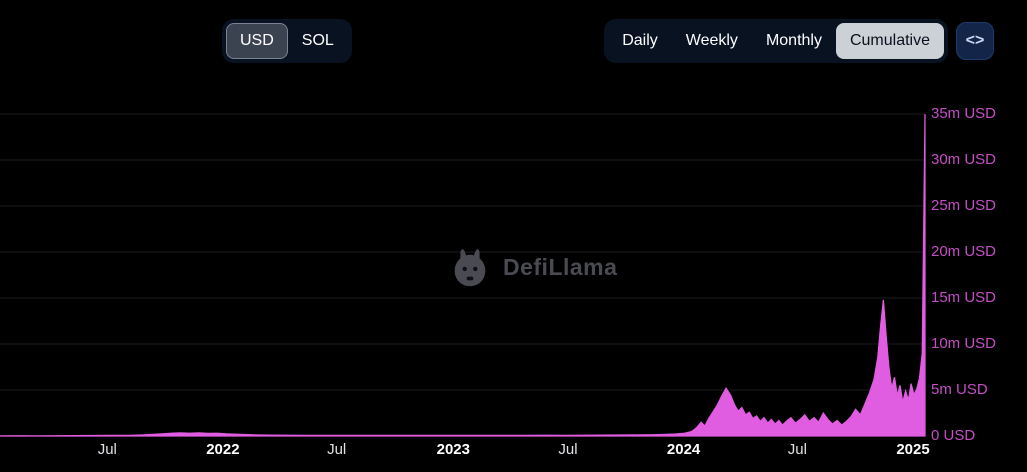  Describe the element at coordinates (913, 449) in the screenshot. I see `x-axis-label: 2025` at that location.